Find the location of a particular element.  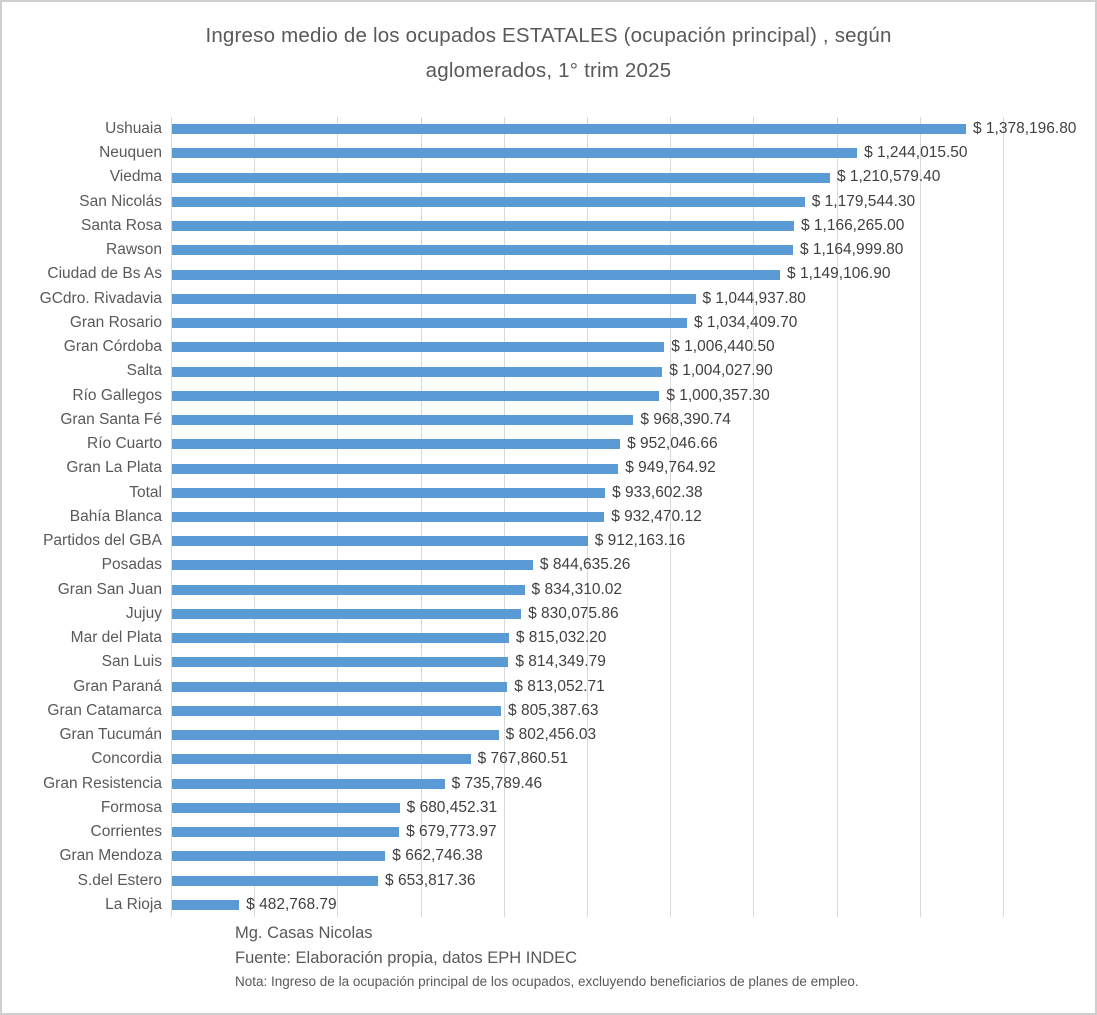

category-label: Gran Rosario is located at coordinates (115, 322).